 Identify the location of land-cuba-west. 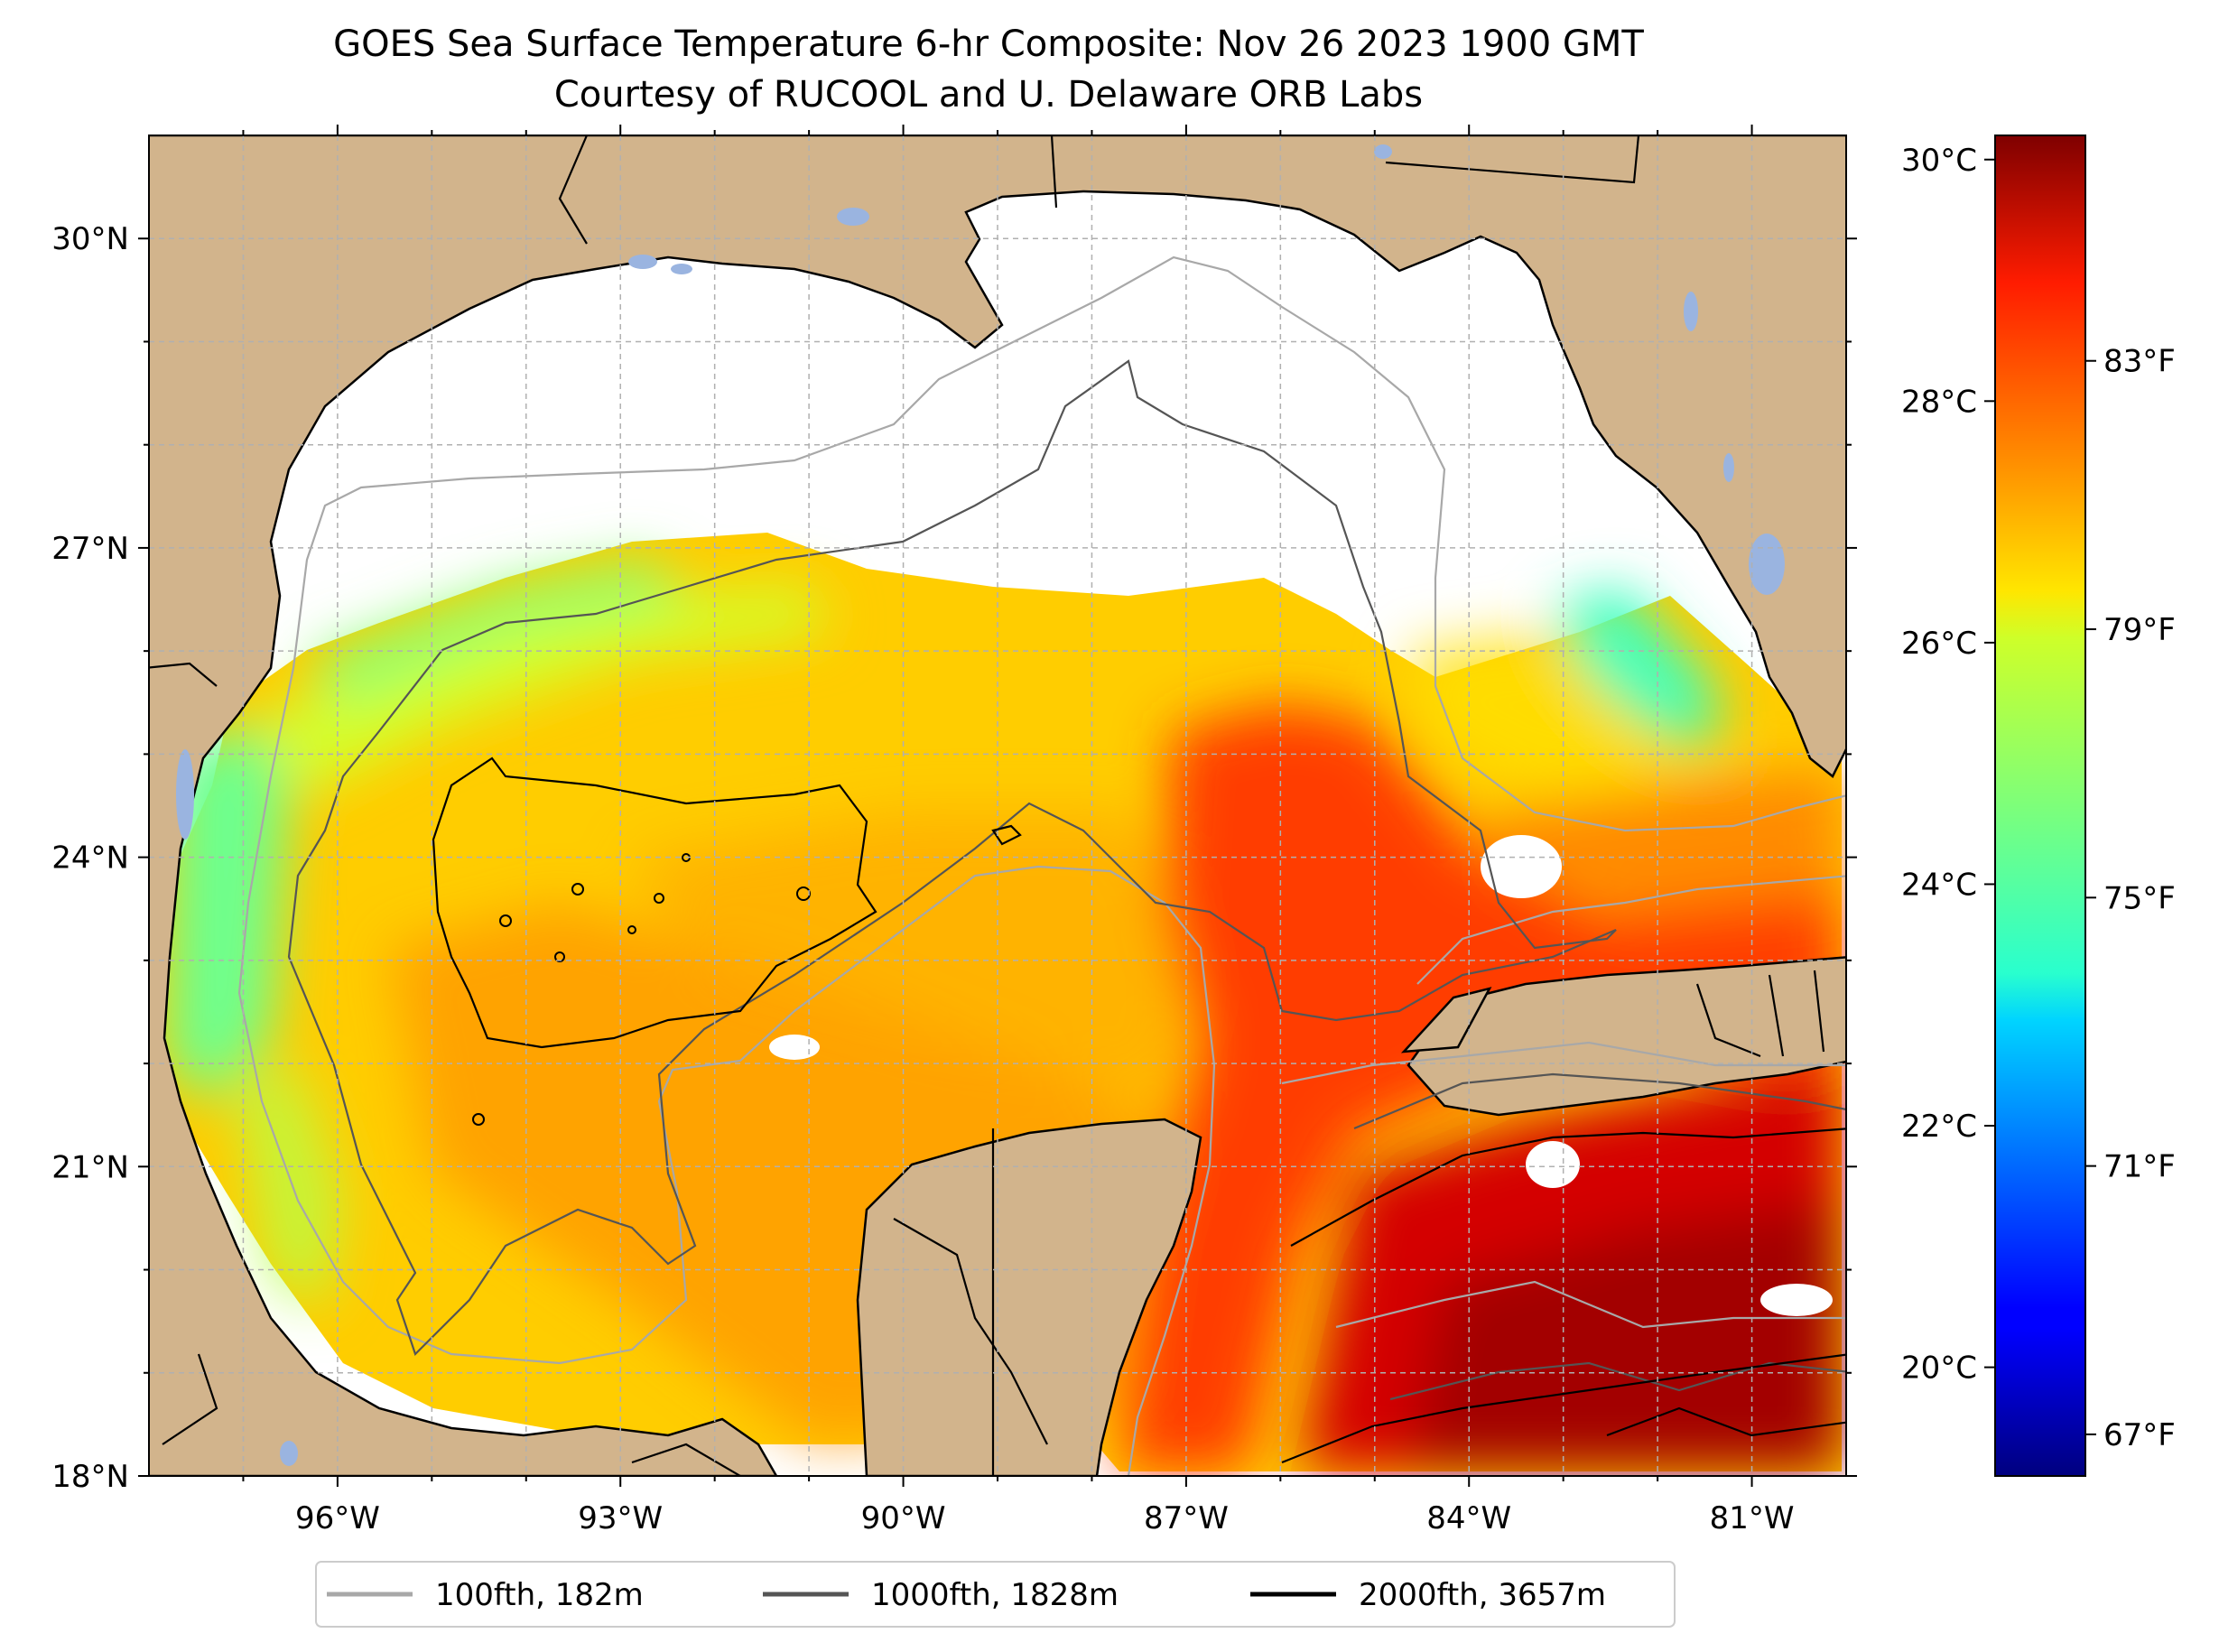
(1446, 1020).